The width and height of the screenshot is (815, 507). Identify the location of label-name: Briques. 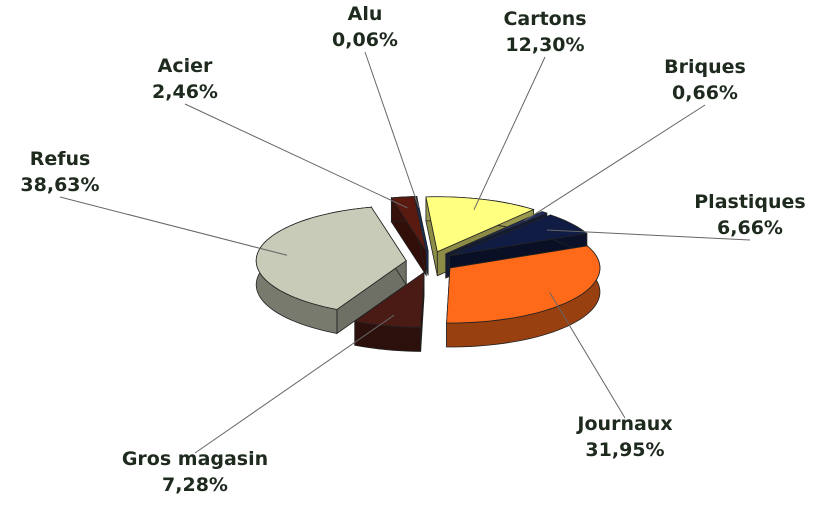
(705, 67).